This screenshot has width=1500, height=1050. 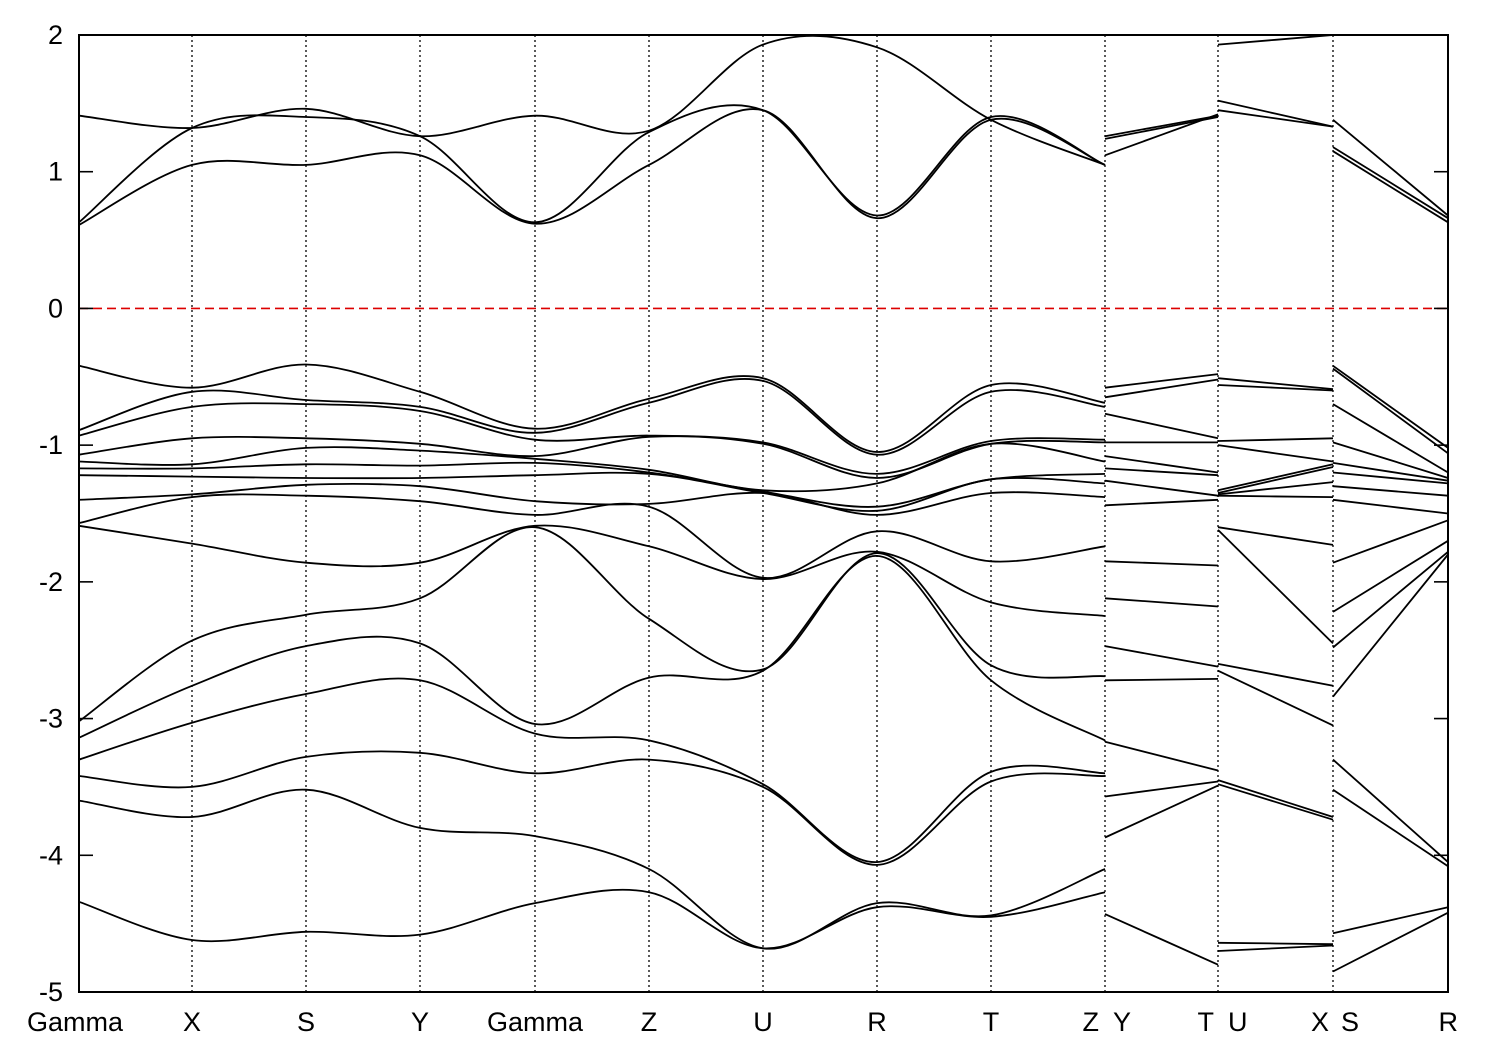 I want to click on y-tick-label: -4, so click(x=51, y=855).